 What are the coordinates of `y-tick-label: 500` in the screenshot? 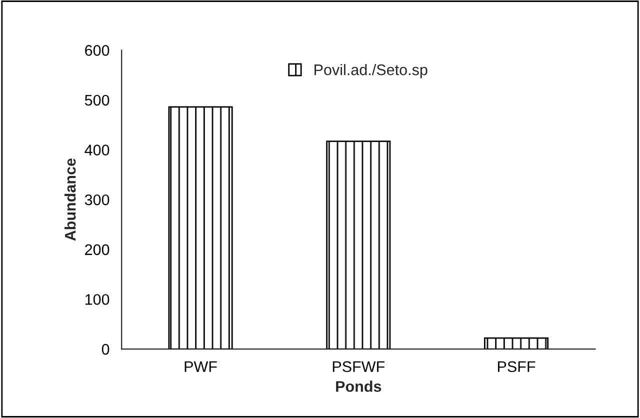 It's located at (97, 100).